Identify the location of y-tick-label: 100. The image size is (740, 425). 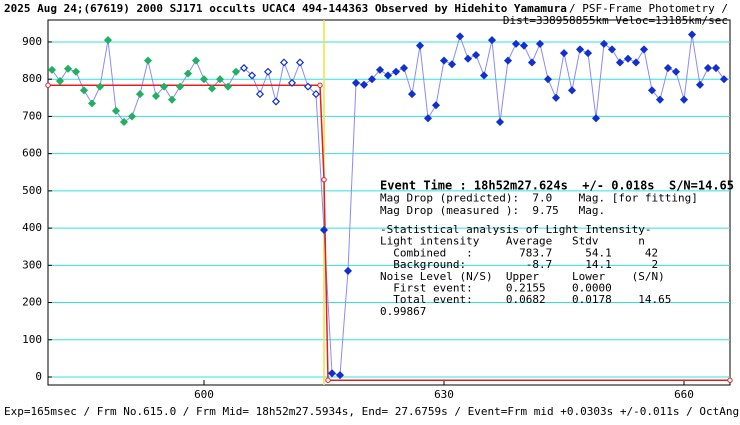
(32, 339).